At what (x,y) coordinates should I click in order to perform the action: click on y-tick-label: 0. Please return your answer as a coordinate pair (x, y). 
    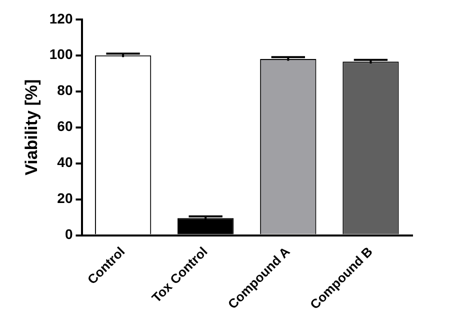
    Looking at the image, I should click on (68, 234).